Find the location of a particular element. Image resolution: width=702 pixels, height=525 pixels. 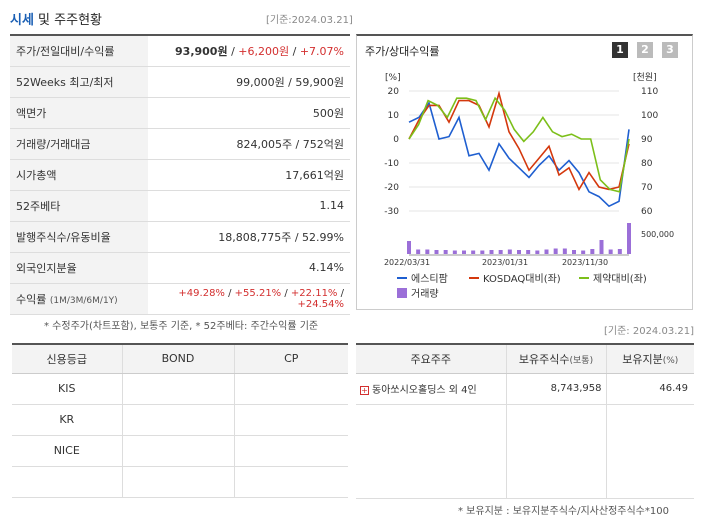

x-tick-label: 2022/03/31 is located at coordinates (407, 262).